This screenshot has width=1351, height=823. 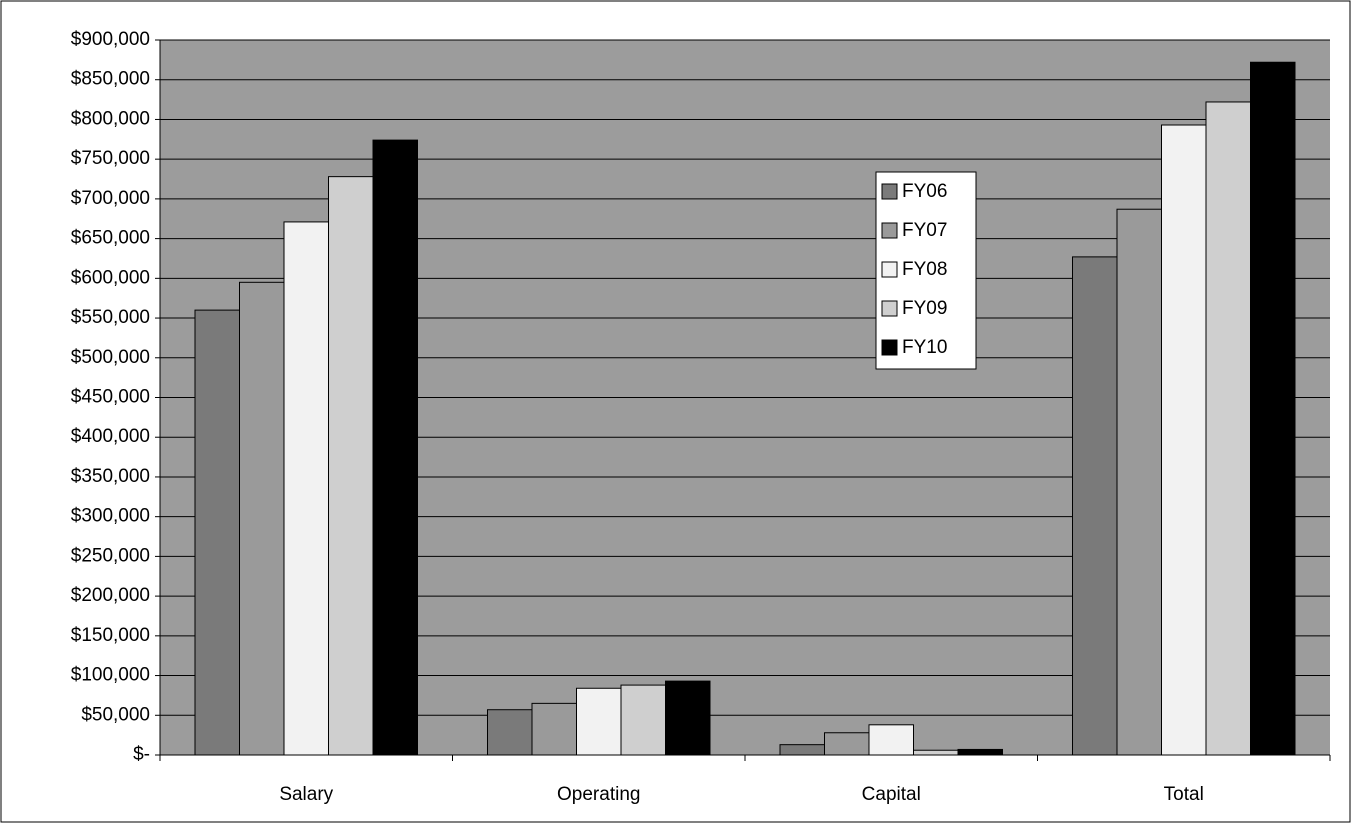 What do you see at coordinates (110, 555) in the screenshot?
I see `y-tick-label: $250,000` at bounding box center [110, 555].